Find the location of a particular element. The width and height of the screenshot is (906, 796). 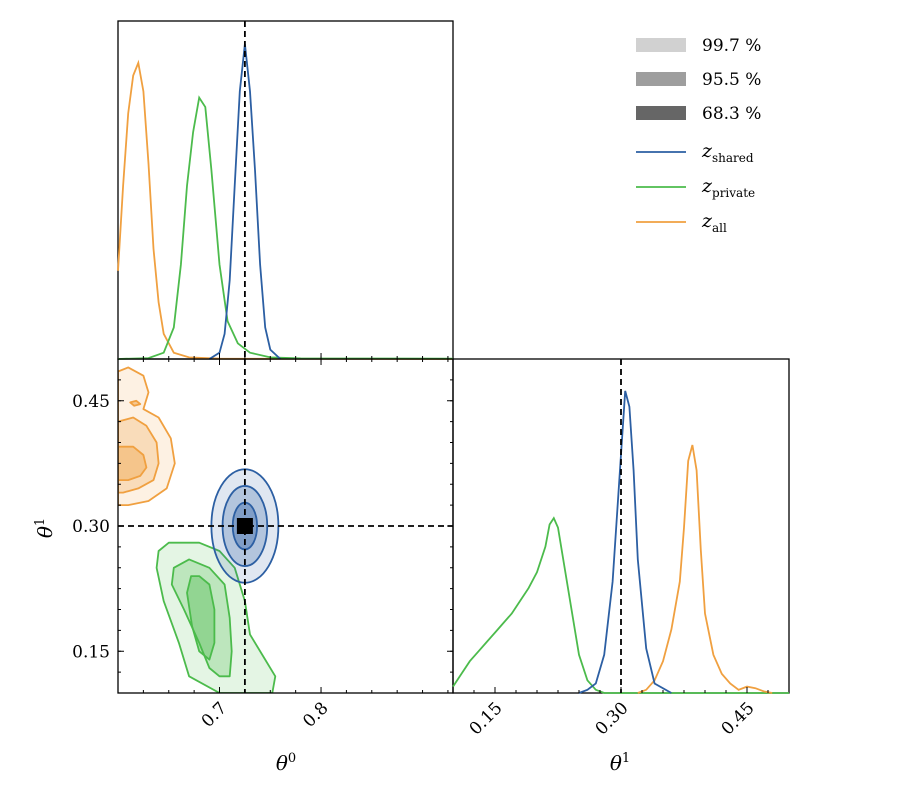

tick-label-theta1-y-0: 0.15 is located at coordinates (91, 652).